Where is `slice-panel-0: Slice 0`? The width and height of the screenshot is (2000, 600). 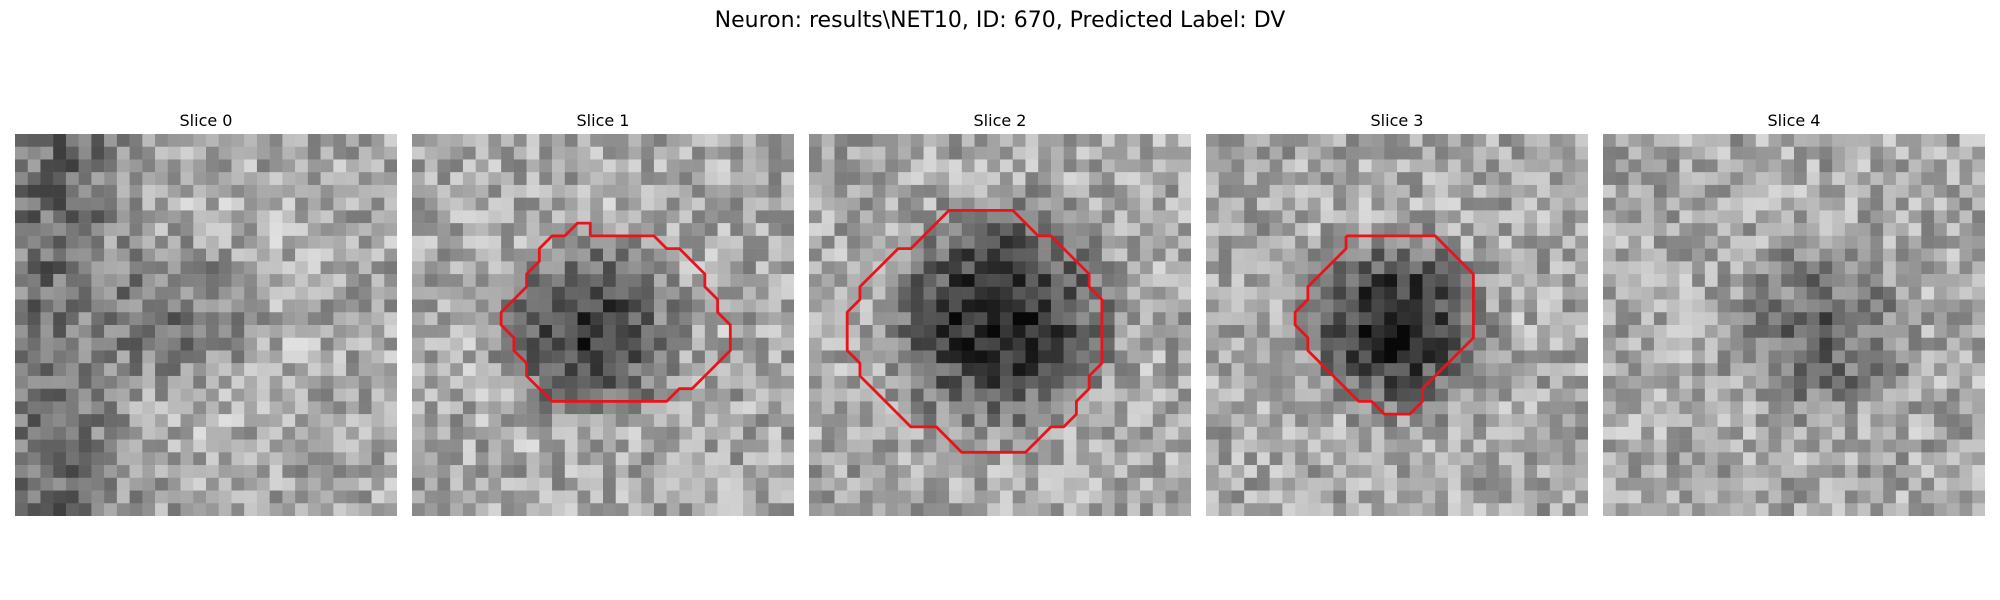
slice-panel-0: Slice 0 is located at coordinates (206, 313).